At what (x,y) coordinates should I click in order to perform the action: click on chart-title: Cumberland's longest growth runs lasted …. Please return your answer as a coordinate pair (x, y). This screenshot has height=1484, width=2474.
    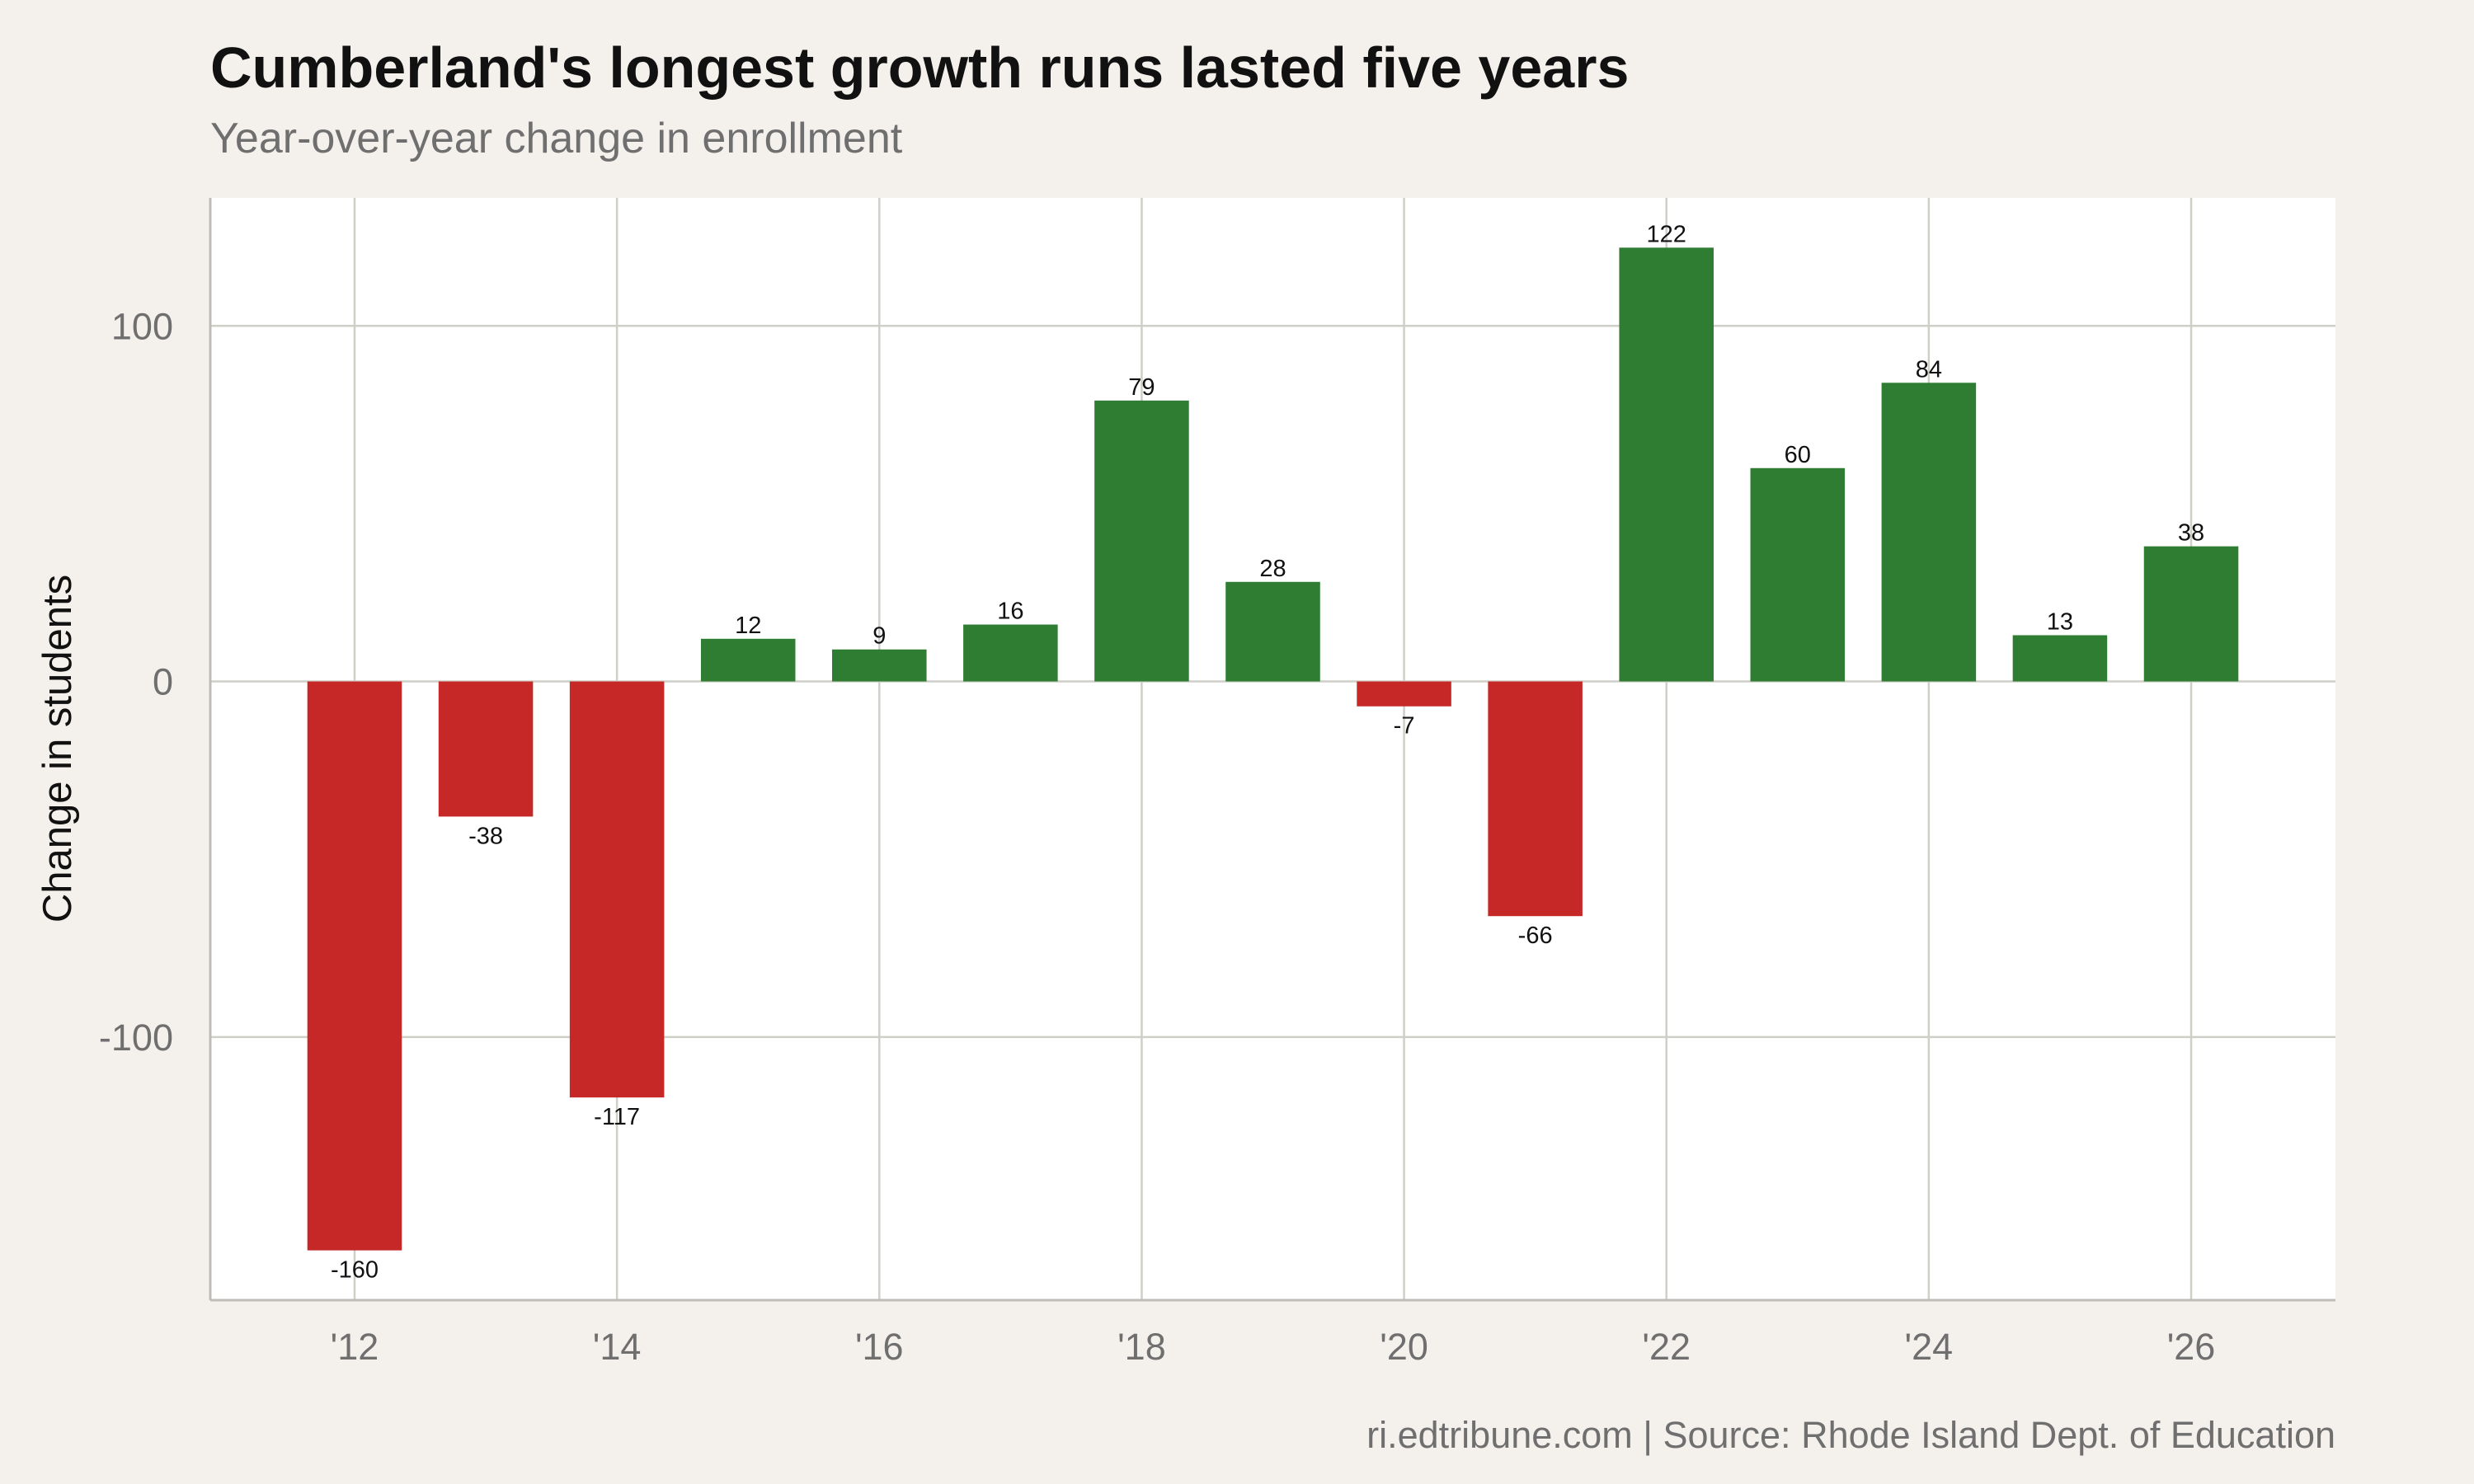
    Looking at the image, I should click on (920, 67).